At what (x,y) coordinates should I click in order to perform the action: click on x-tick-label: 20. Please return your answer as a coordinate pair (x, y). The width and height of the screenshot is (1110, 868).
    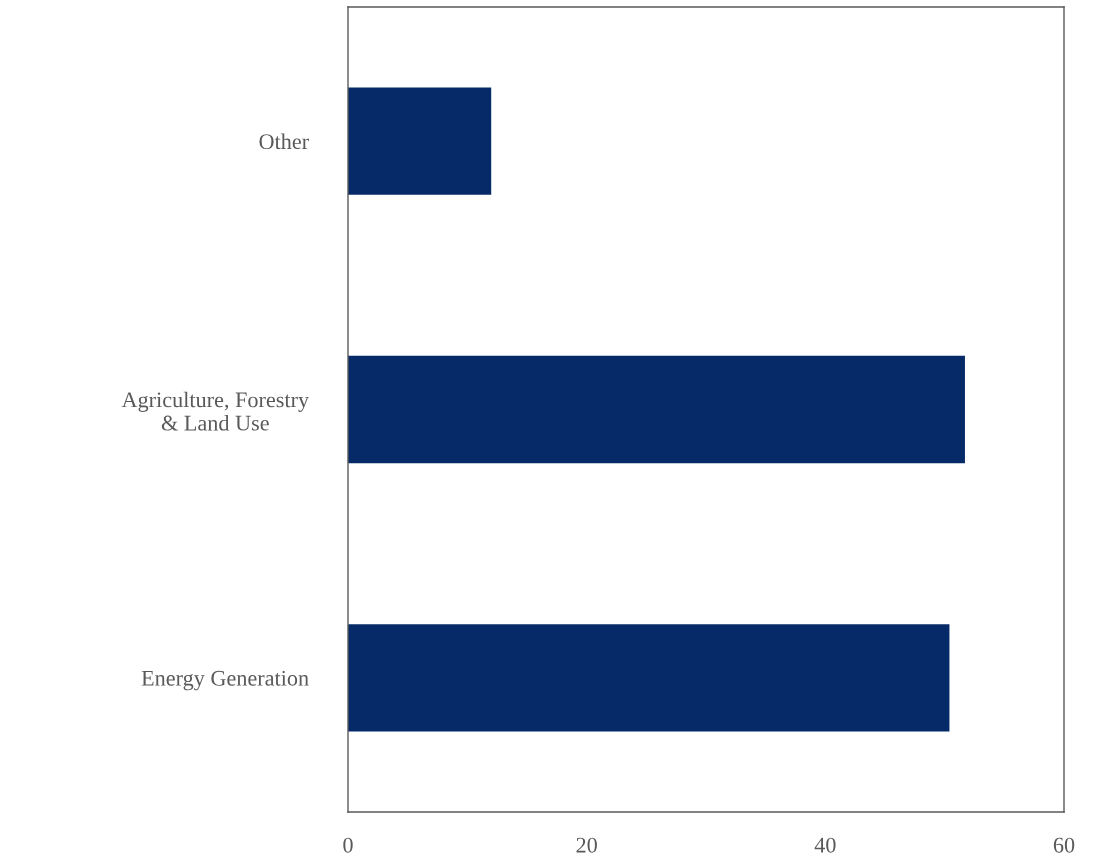
    Looking at the image, I should click on (586, 845).